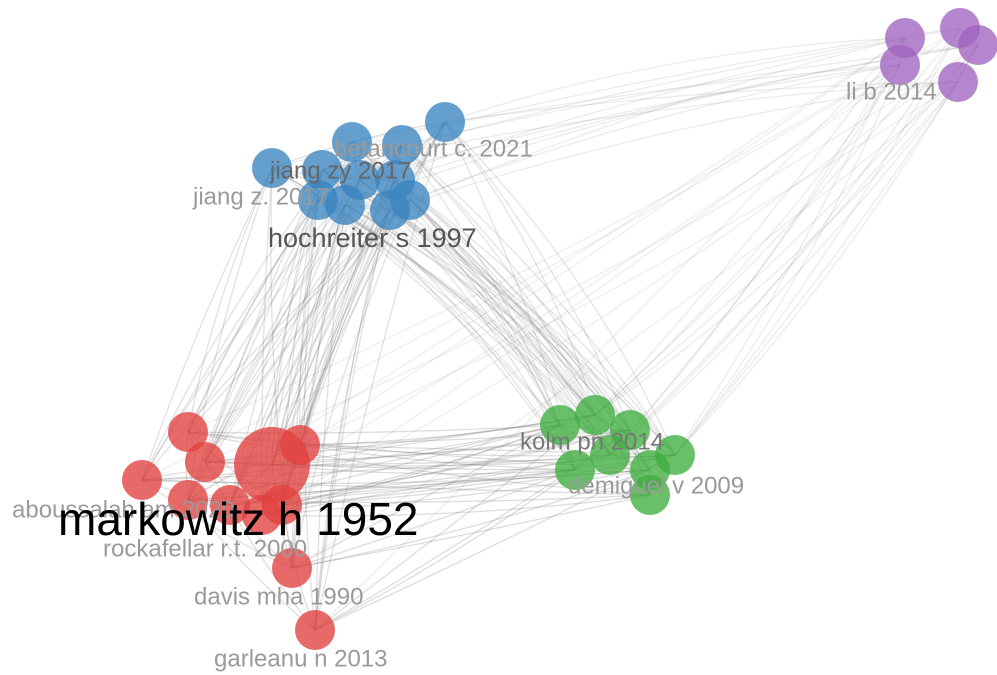 This screenshot has width=997, height=675. What do you see at coordinates (205, 548) in the screenshot?
I see `node-label: rockafellar r.t. 2000` at bounding box center [205, 548].